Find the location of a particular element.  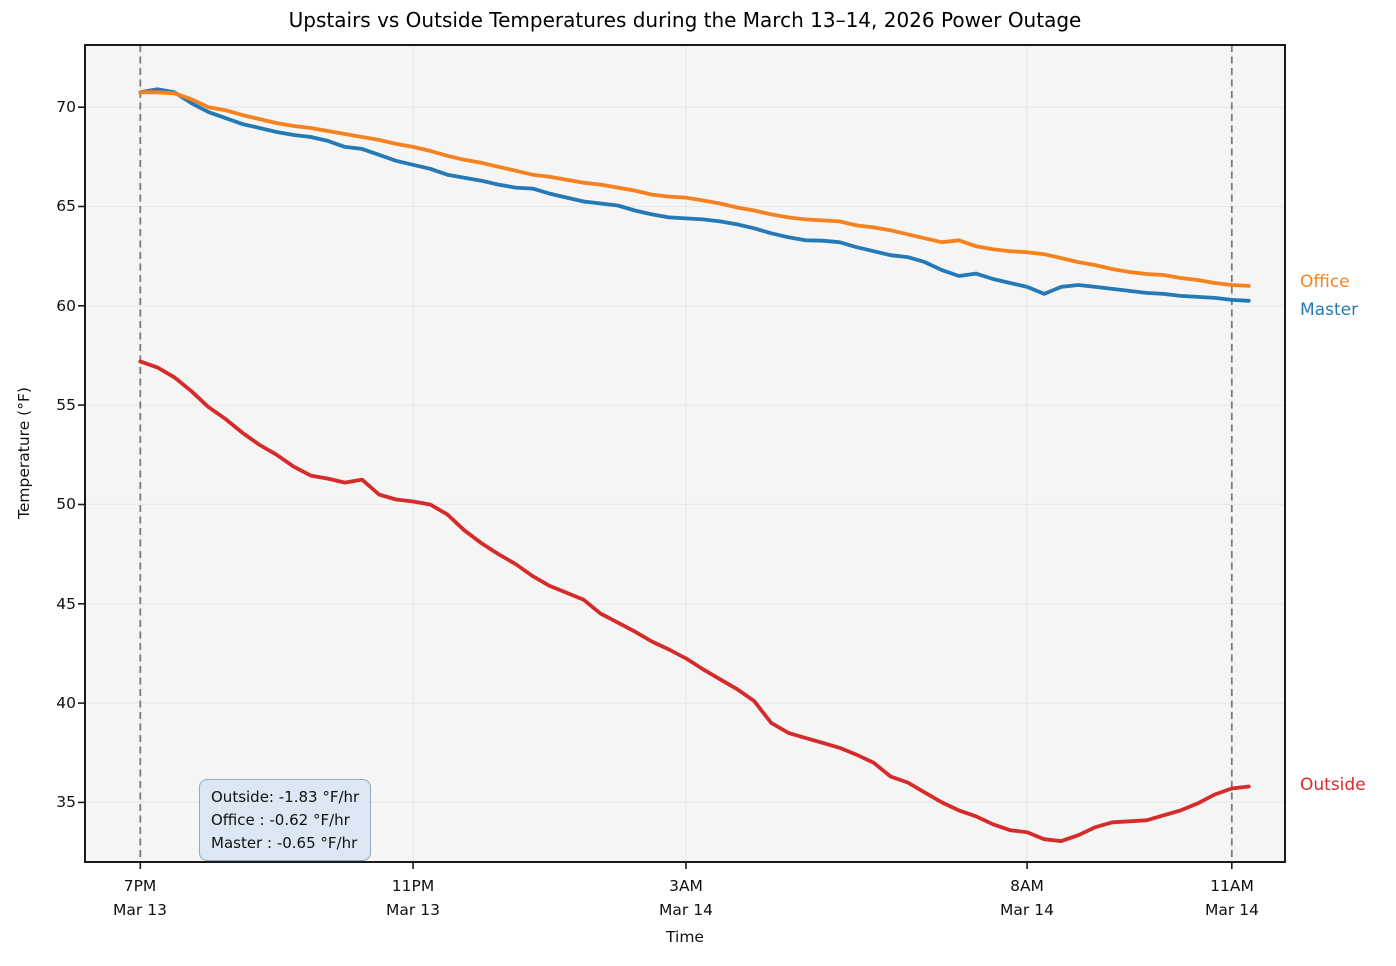

annotation-line-outside: Outside: -1.83 °F/hr is located at coordinates (285, 797).